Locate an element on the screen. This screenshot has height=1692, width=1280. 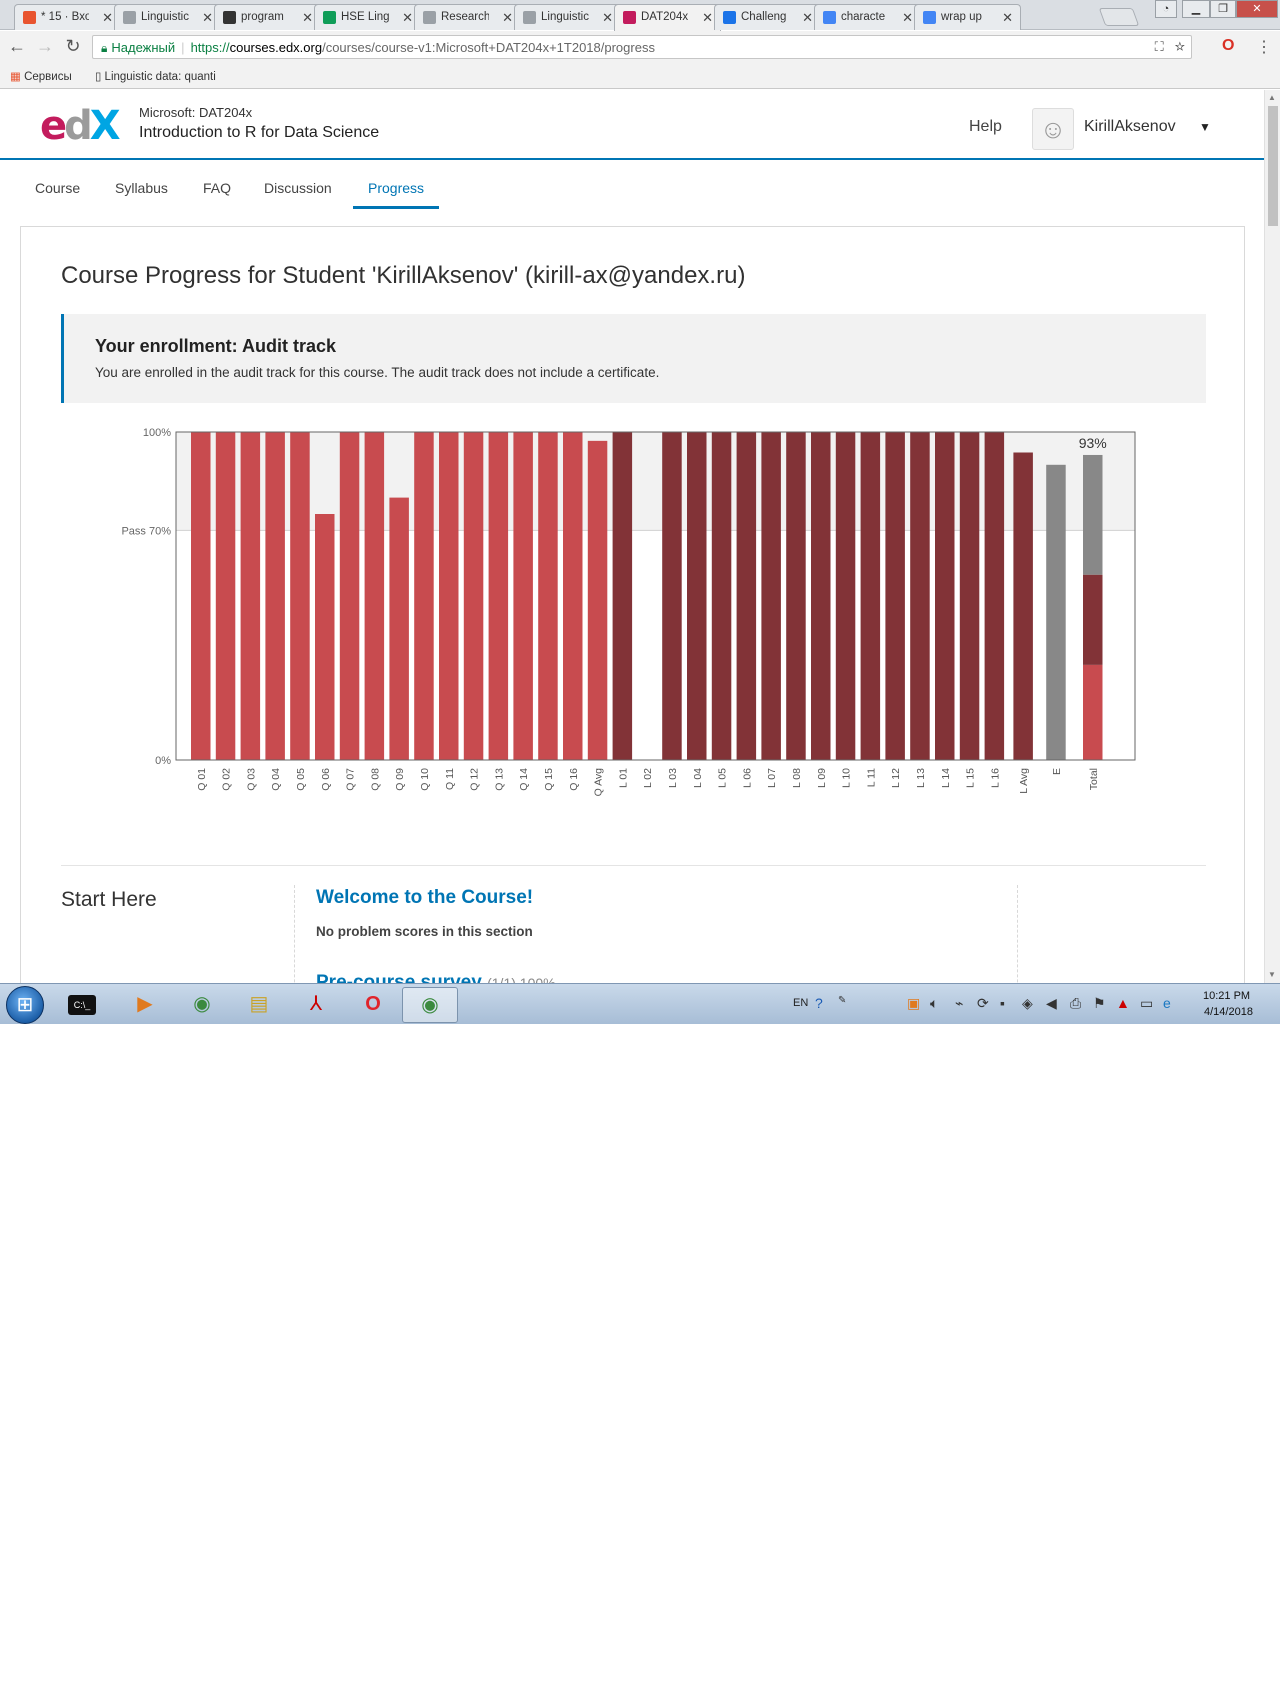
tab-label: Linguistic is located at coordinates (165, 17).